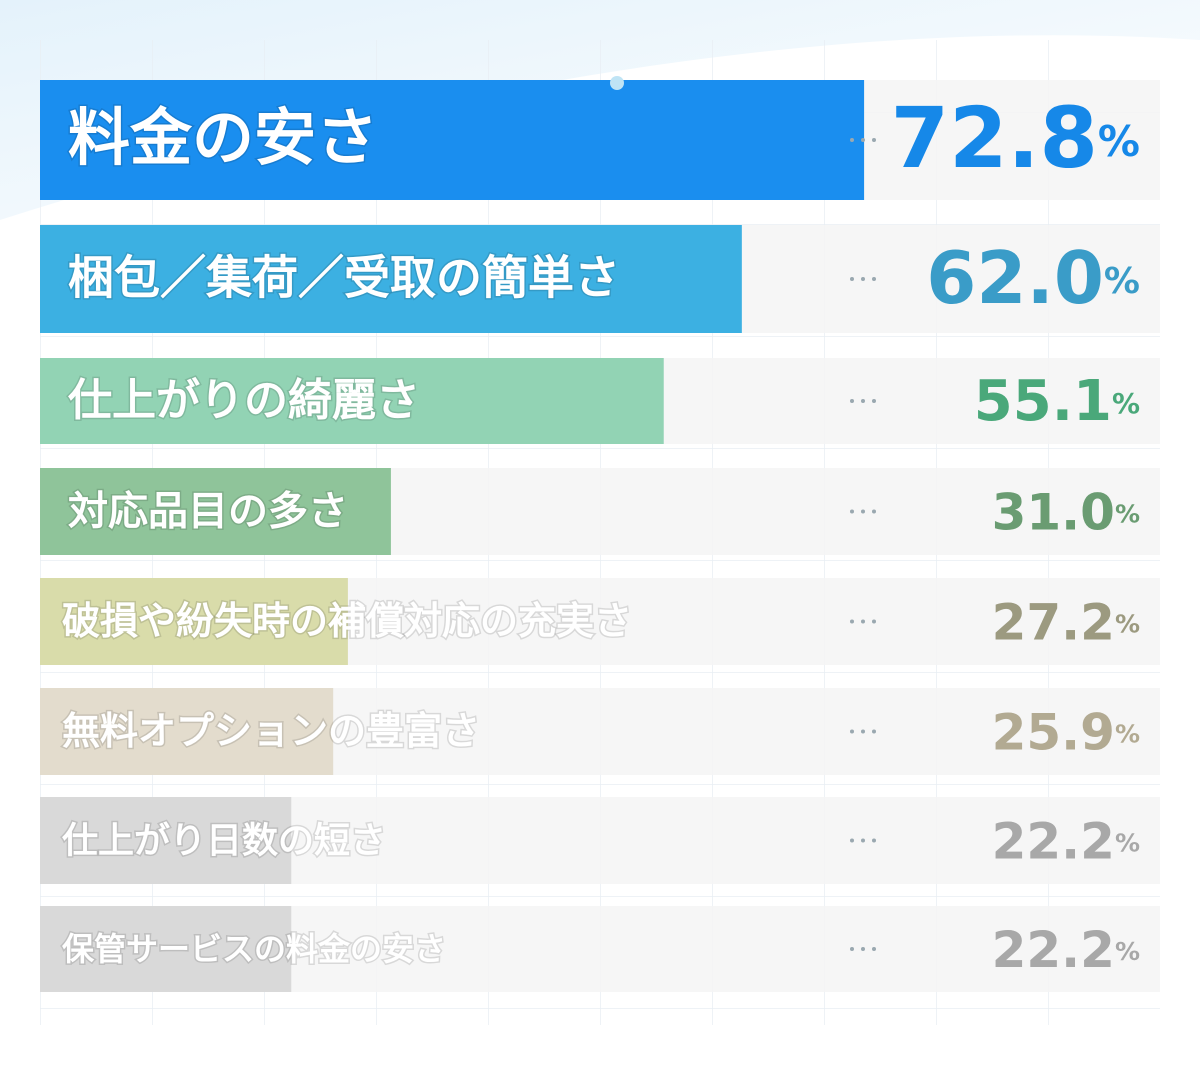 The image size is (1200, 1073). I want to click on value-label: 27.2%, so click(1066, 622).